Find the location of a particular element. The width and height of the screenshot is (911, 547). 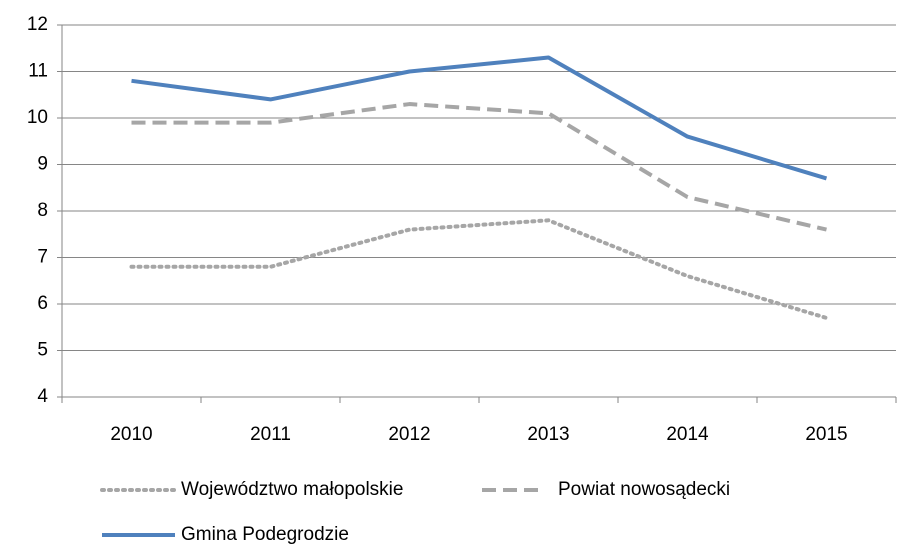

y-tick-label: 12 is located at coordinates (37, 24).